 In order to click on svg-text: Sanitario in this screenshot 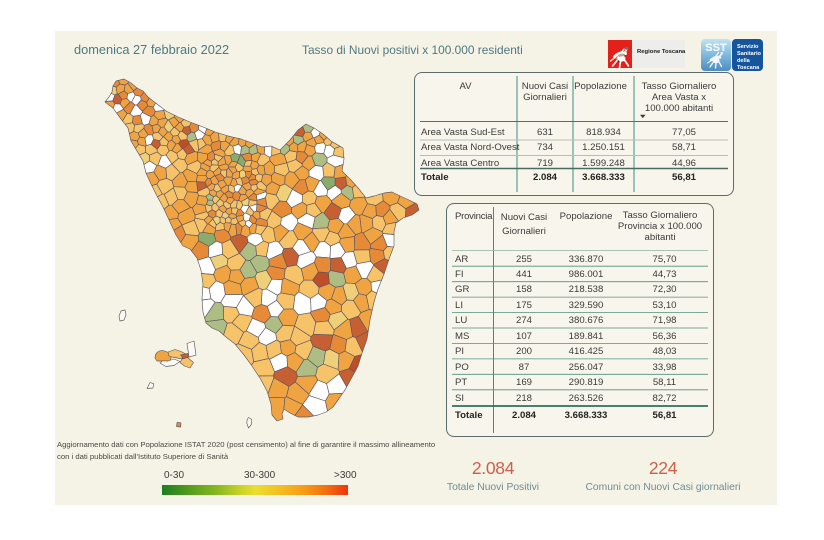, I will do `click(749, 54)`.